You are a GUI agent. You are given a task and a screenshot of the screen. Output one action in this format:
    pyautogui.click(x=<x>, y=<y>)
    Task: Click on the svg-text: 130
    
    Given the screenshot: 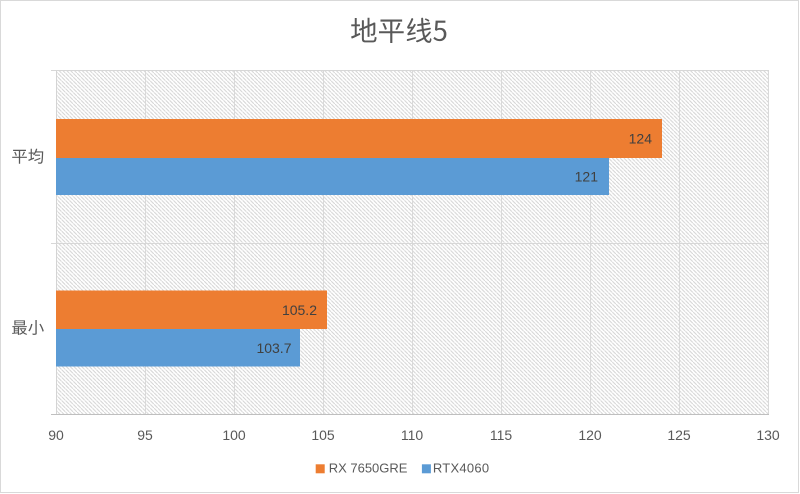 What is the action you would take?
    pyautogui.click(x=768, y=435)
    